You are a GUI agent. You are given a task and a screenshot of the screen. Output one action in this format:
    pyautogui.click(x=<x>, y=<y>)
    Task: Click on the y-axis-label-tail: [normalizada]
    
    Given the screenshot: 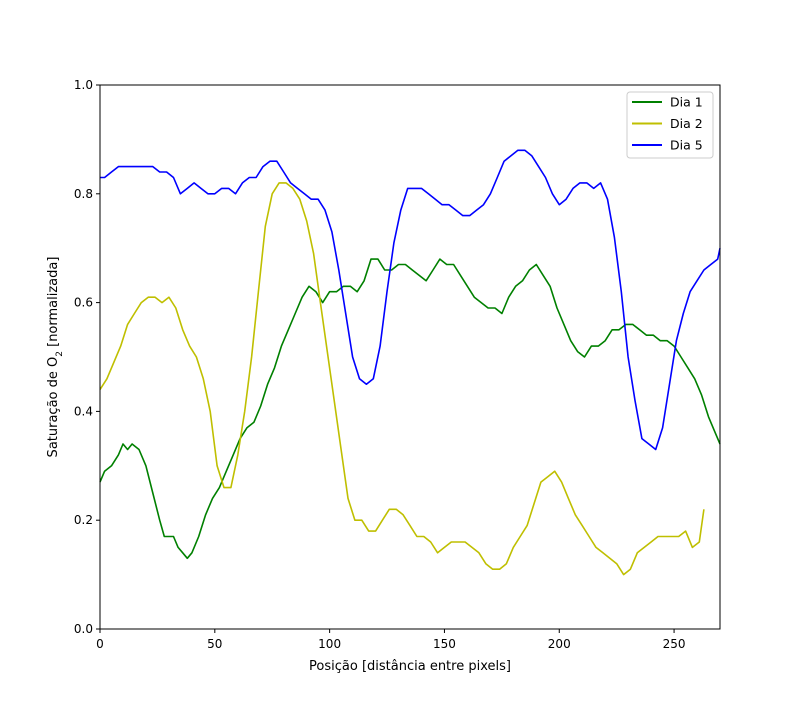 What is the action you would take?
    pyautogui.click(x=53, y=304)
    